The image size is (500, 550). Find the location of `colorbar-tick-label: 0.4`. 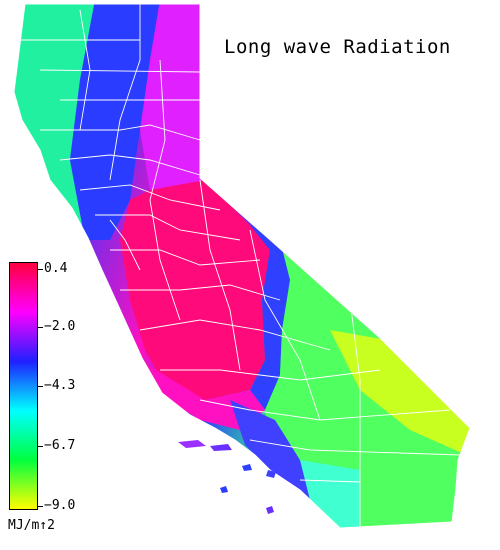

colorbar-tick-label: 0.4 is located at coordinates (56, 268).